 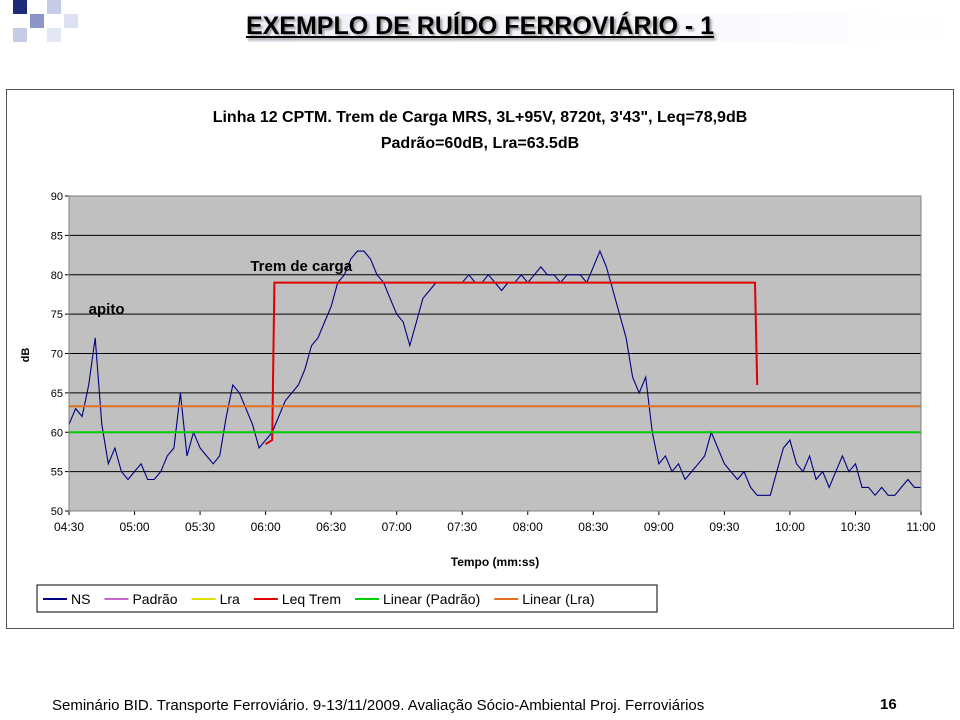 I want to click on legend-label: Lra, so click(x=230, y=599).